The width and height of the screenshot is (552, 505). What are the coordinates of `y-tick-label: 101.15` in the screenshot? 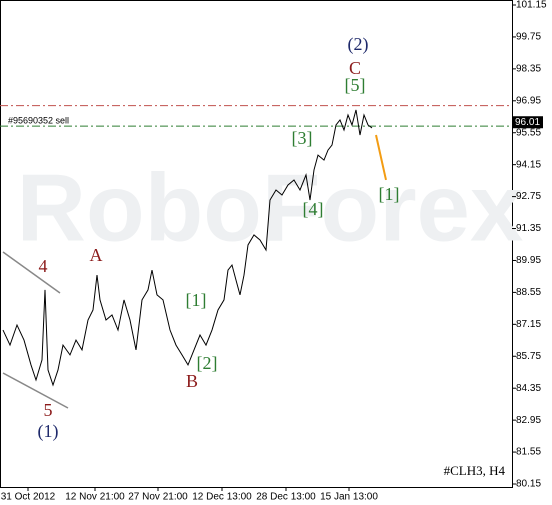 It's located at (531, 5).